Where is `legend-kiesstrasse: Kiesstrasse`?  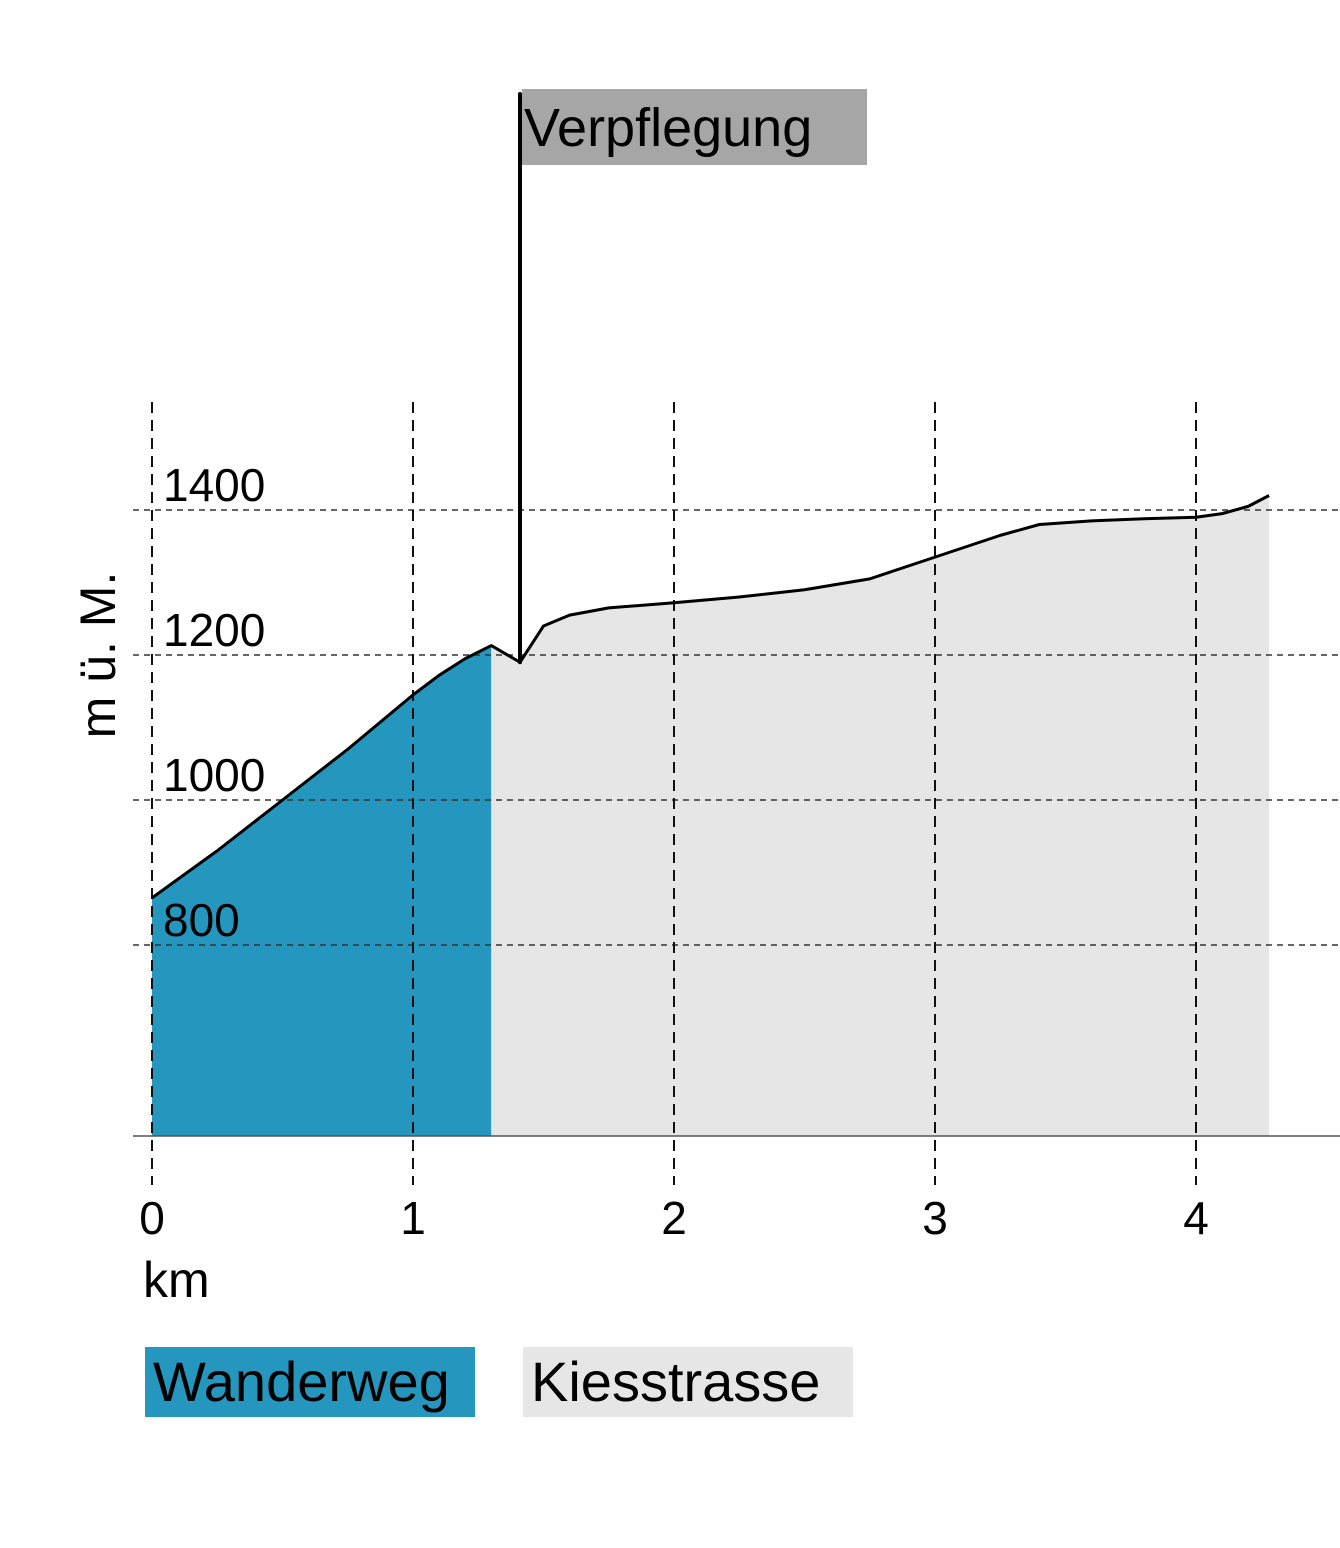
legend-kiesstrasse: Kiesstrasse is located at coordinates (688, 1382).